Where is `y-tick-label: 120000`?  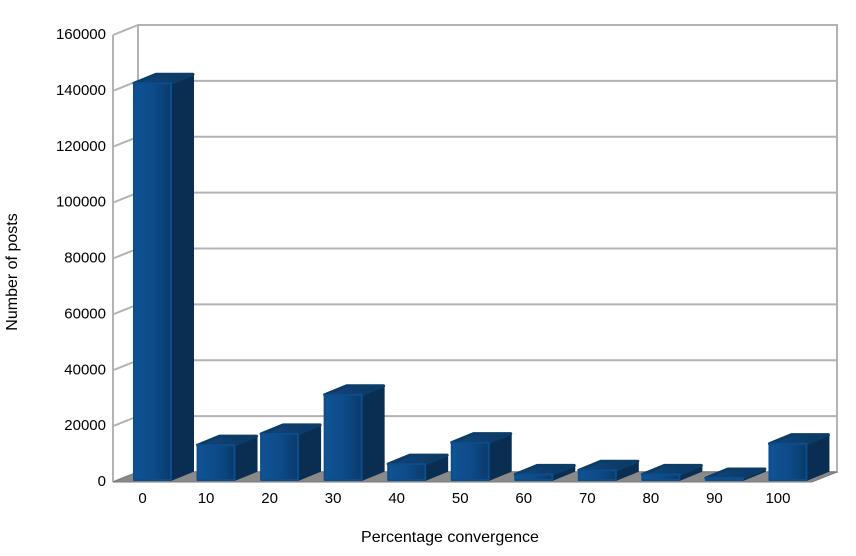
y-tick-label: 120000 is located at coordinates (81, 146).